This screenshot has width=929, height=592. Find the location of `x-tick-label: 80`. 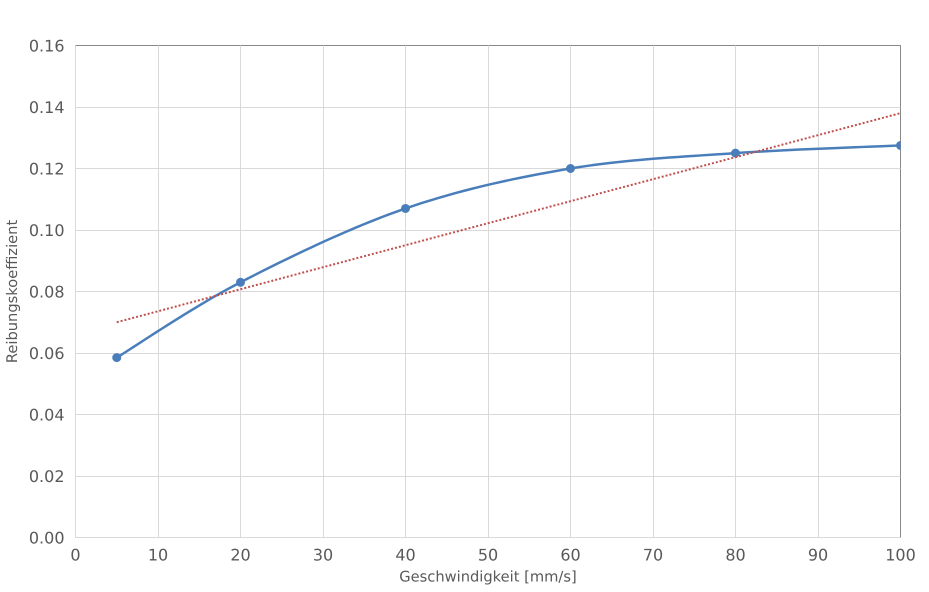

x-tick-label: 80 is located at coordinates (735, 555).